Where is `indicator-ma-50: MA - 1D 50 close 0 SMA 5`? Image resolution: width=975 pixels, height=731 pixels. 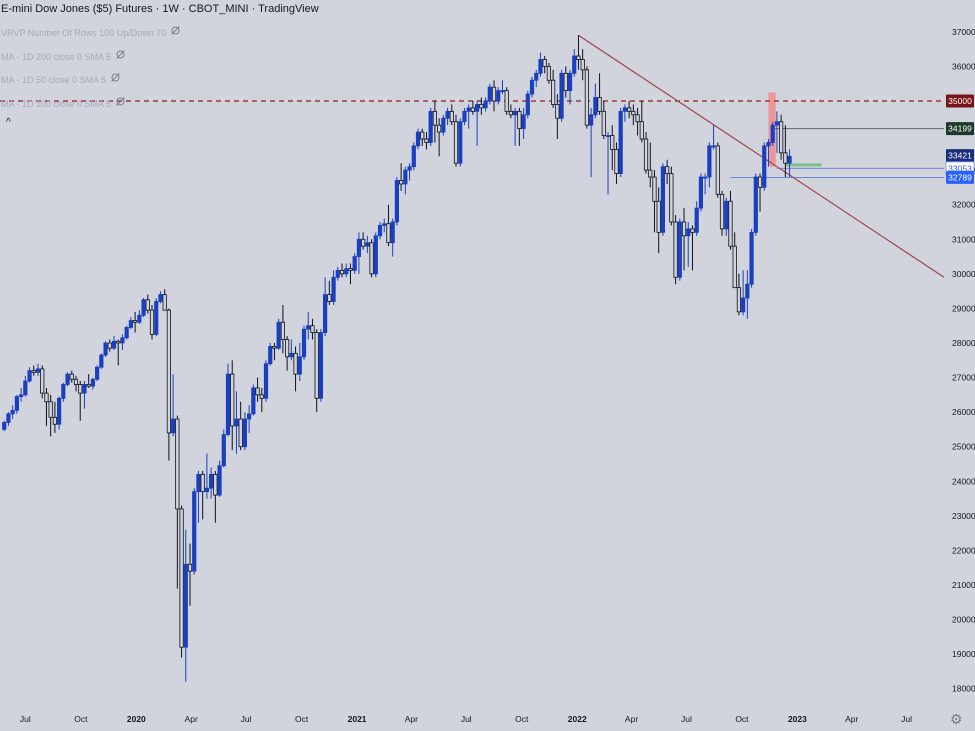 indicator-ma-50: MA - 1D 50 close 0 SMA 5 is located at coordinates (61, 78).